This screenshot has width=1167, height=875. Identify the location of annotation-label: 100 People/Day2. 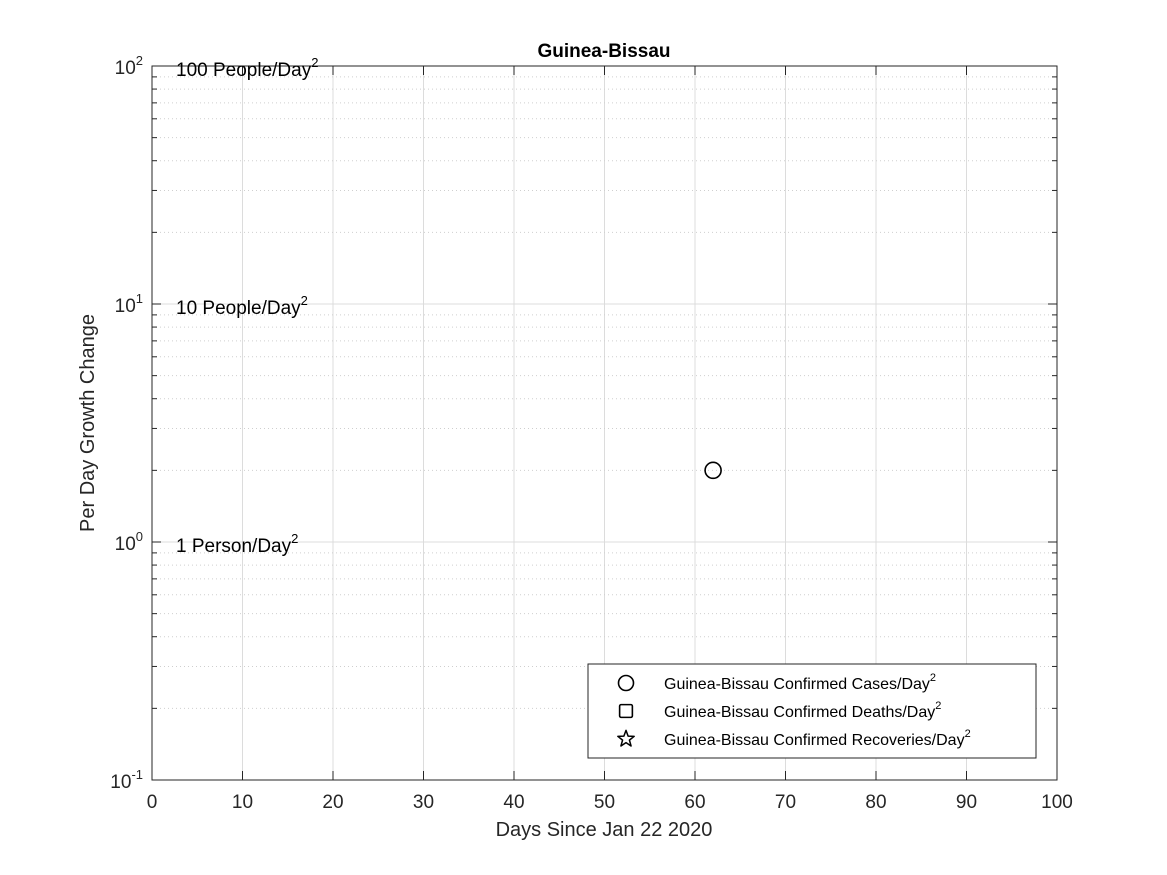
(247, 68).